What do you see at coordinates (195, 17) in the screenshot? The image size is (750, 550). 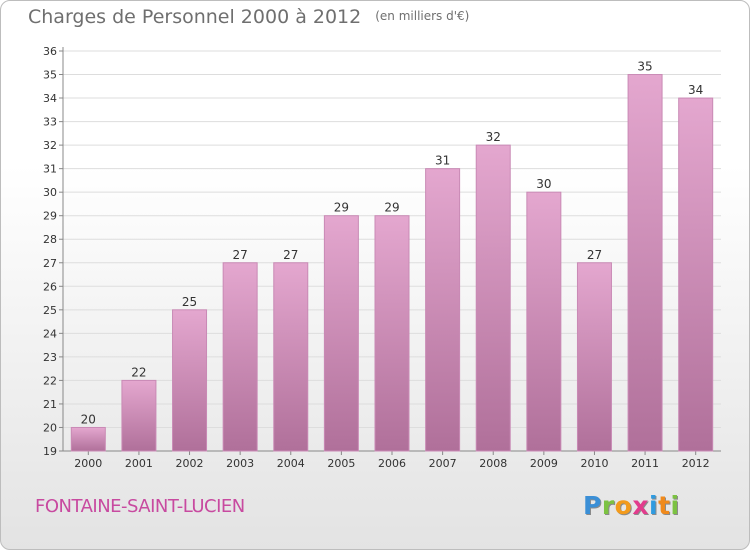 I see `title-text: Charges de Personnel 2000 à 2012` at bounding box center [195, 17].